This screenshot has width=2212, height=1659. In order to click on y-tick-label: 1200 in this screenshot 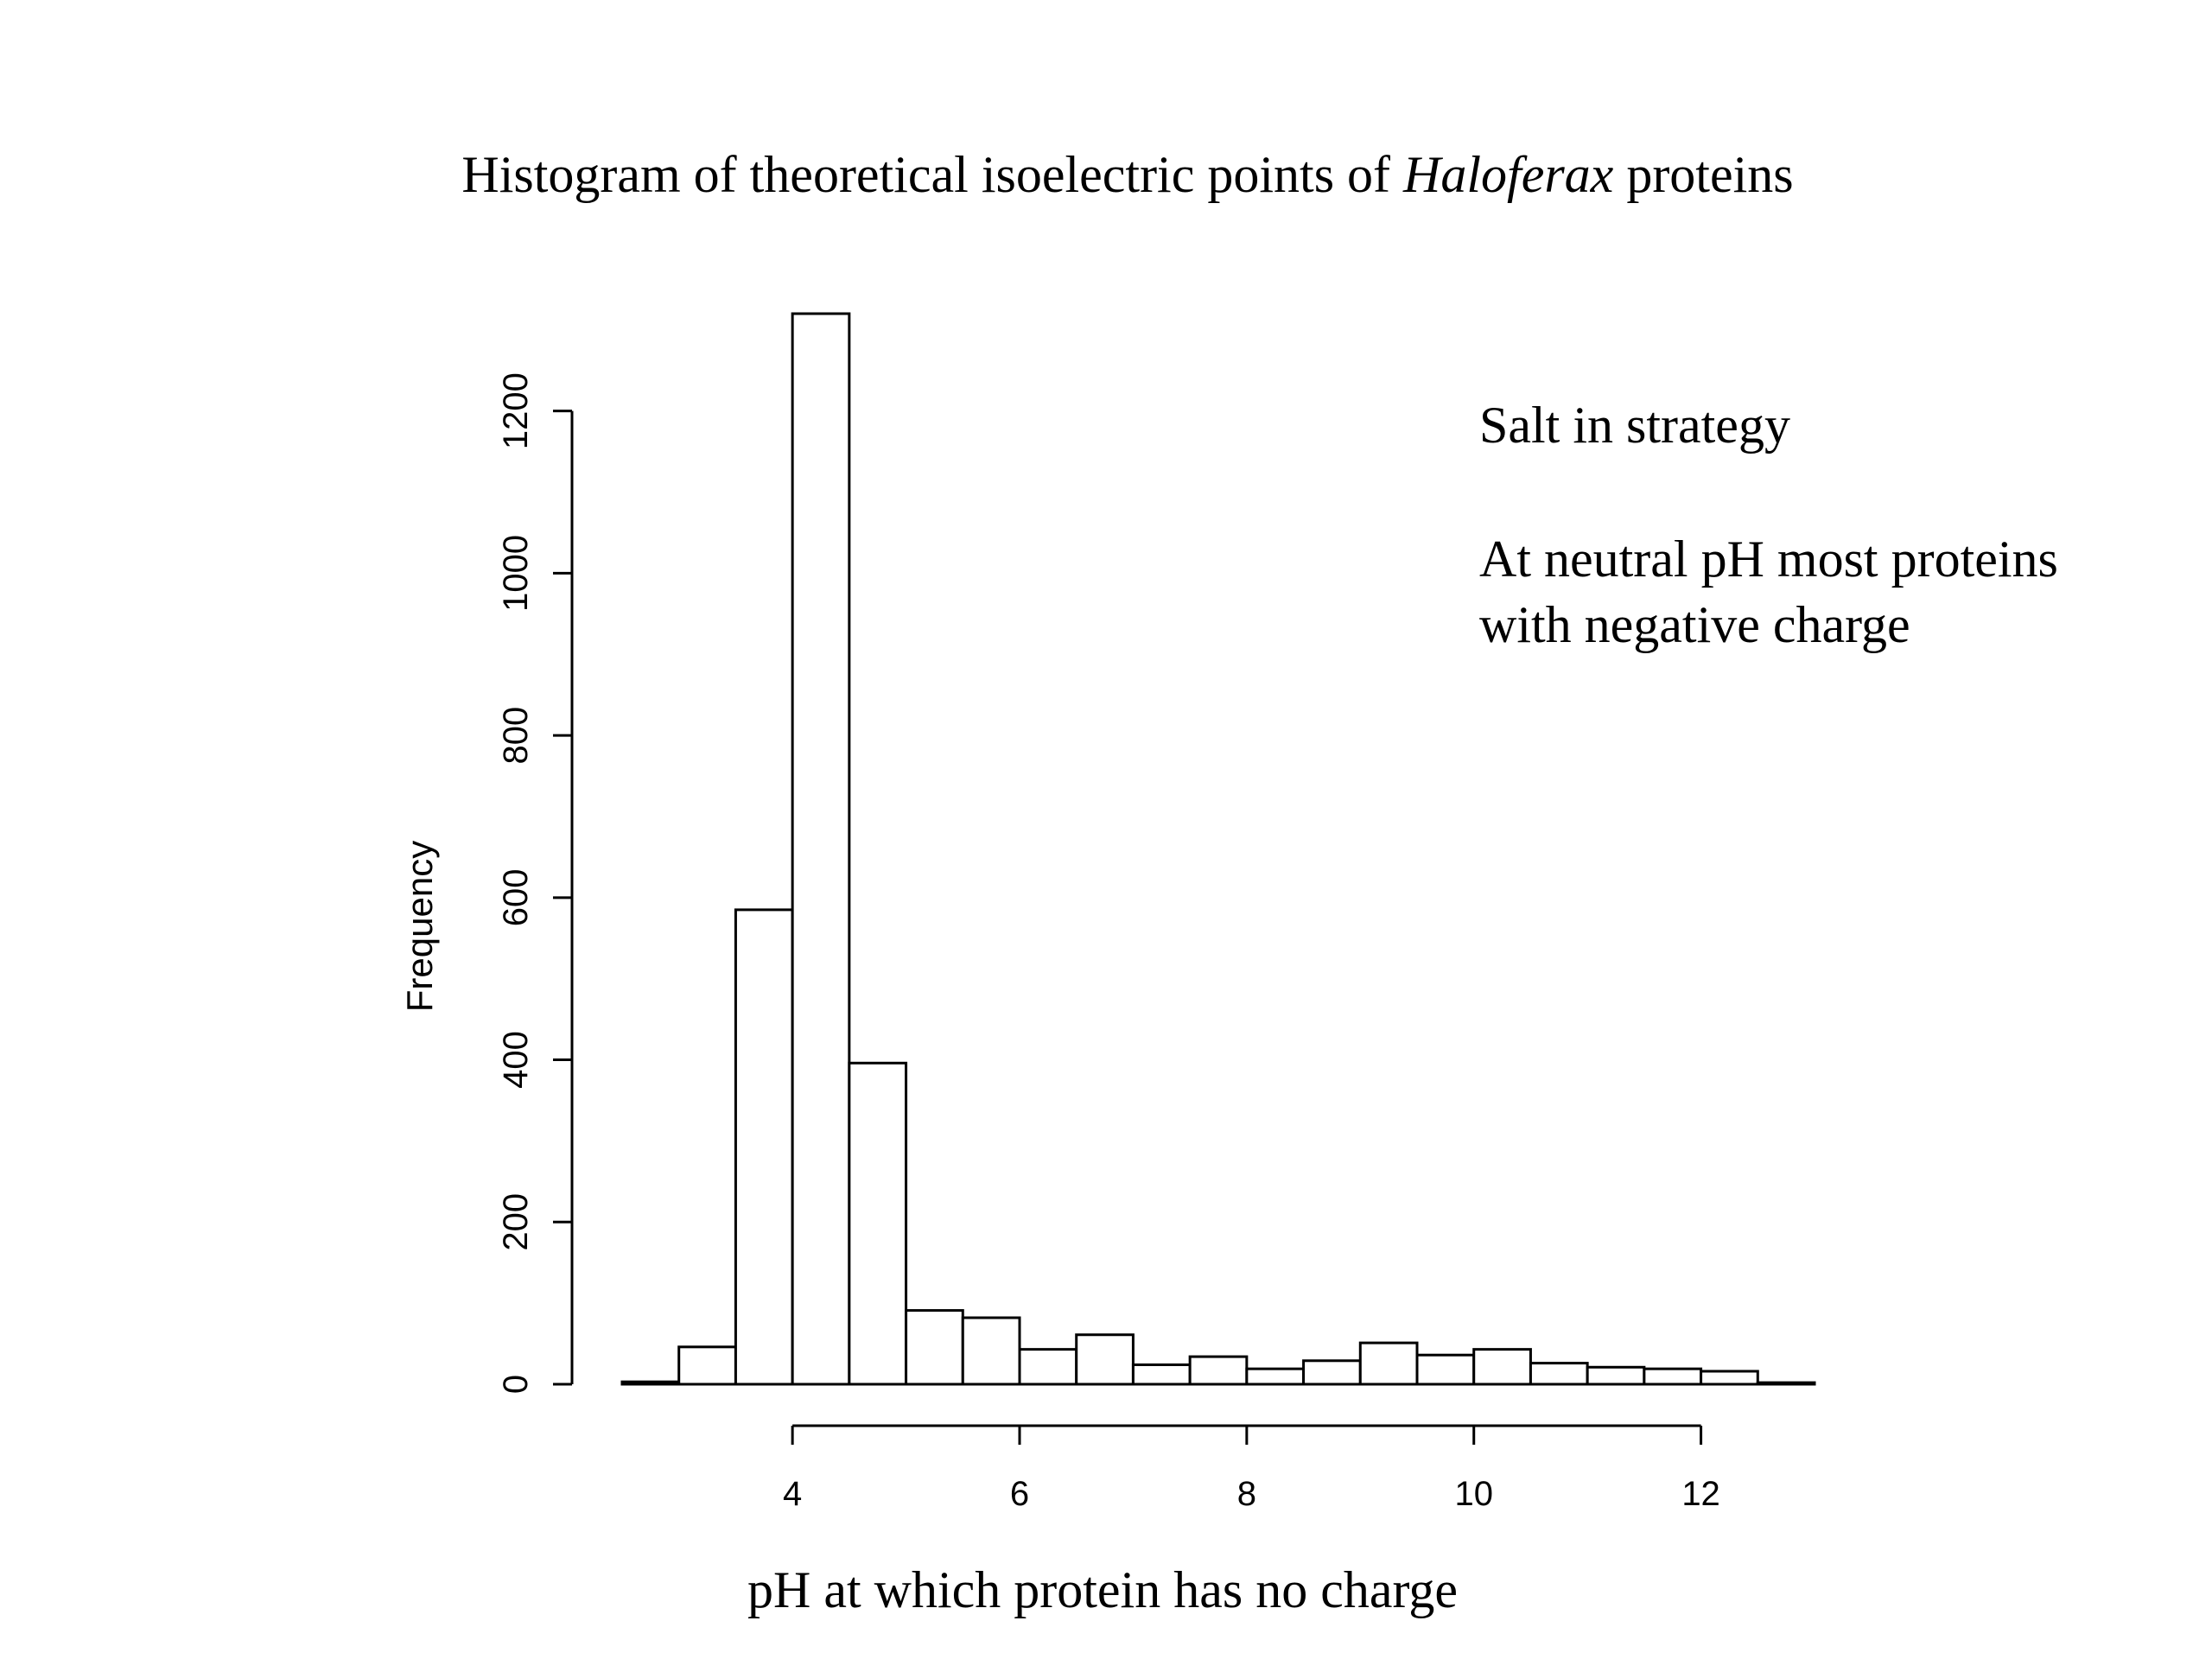, I will do `click(516, 410)`.